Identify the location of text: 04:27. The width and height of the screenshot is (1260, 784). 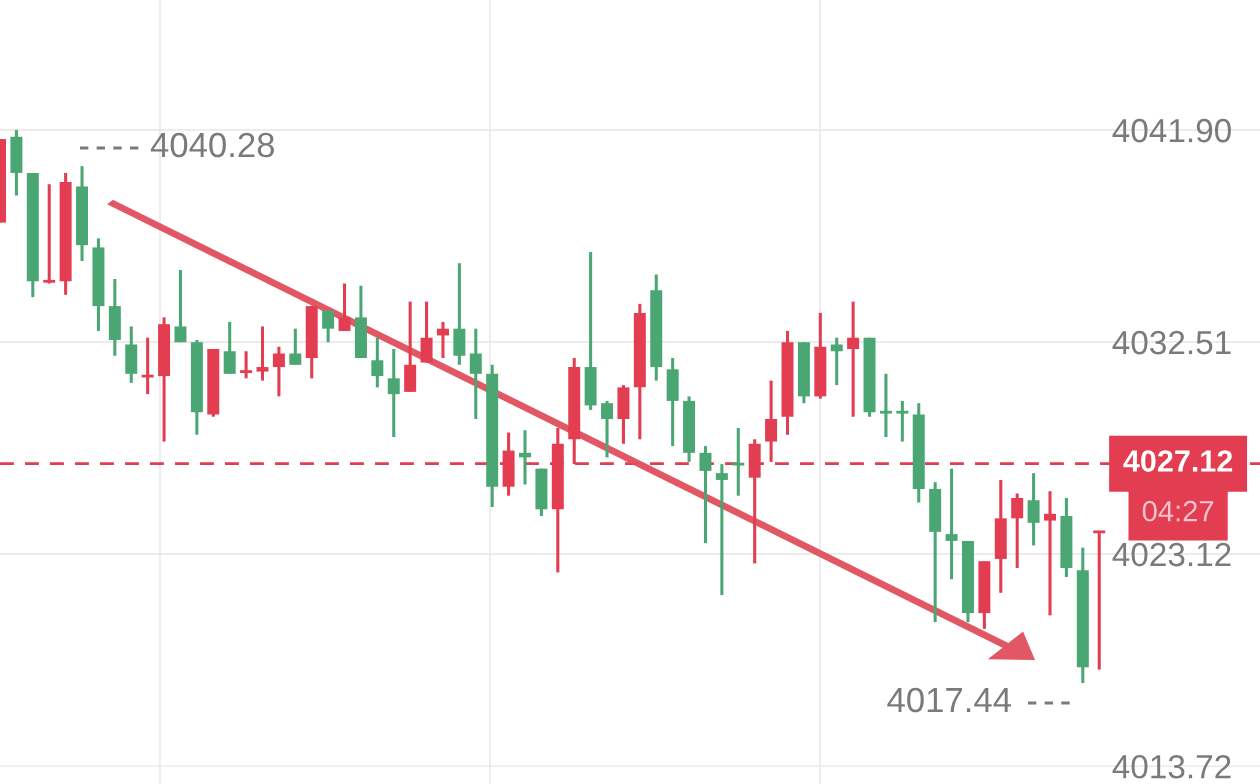
(1178, 511).